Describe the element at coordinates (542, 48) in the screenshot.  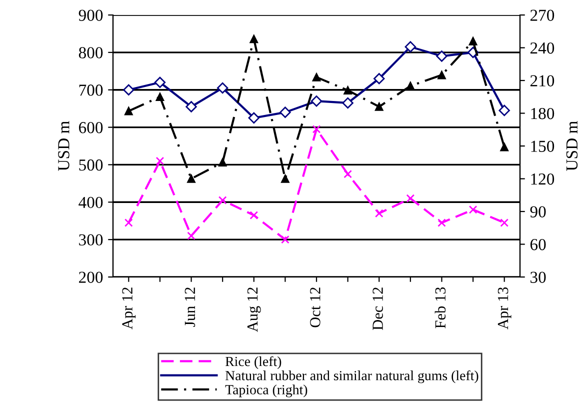
I see `y2-tick-label: 240` at that location.